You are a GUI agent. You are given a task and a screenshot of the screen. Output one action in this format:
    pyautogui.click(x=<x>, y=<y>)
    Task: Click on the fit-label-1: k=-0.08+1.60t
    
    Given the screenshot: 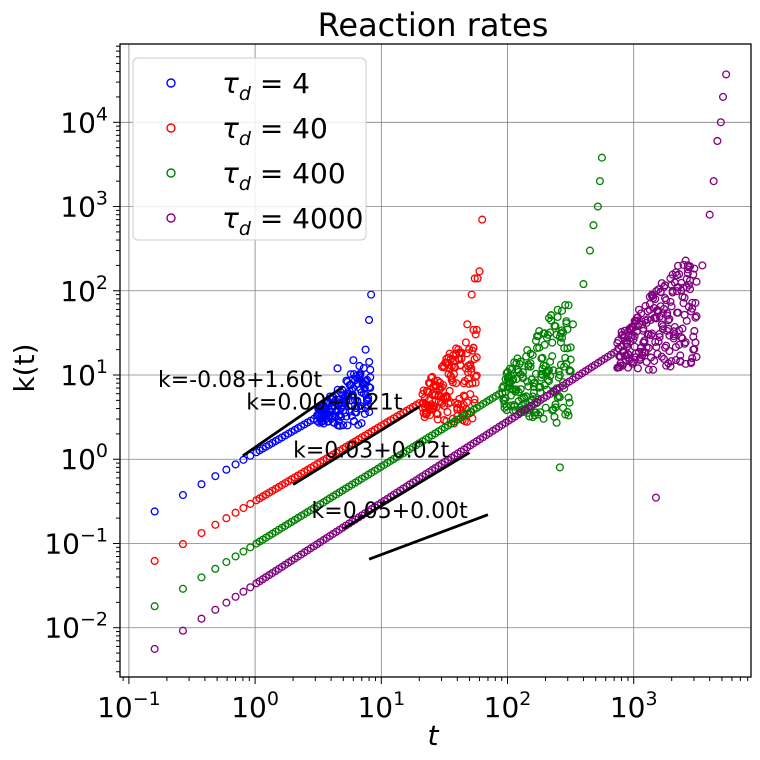 What is the action you would take?
    pyautogui.click(x=240, y=380)
    